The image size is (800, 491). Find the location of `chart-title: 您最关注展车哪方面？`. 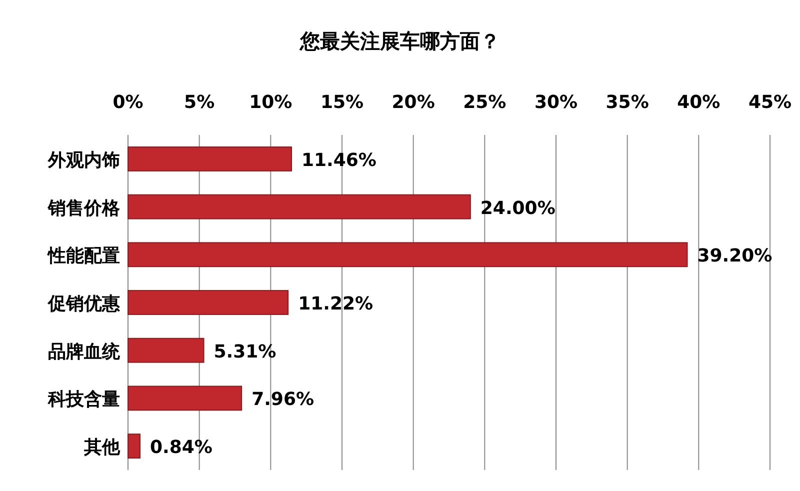

chart-title: 您最关注展车哪方面？ is located at coordinates (399, 41).